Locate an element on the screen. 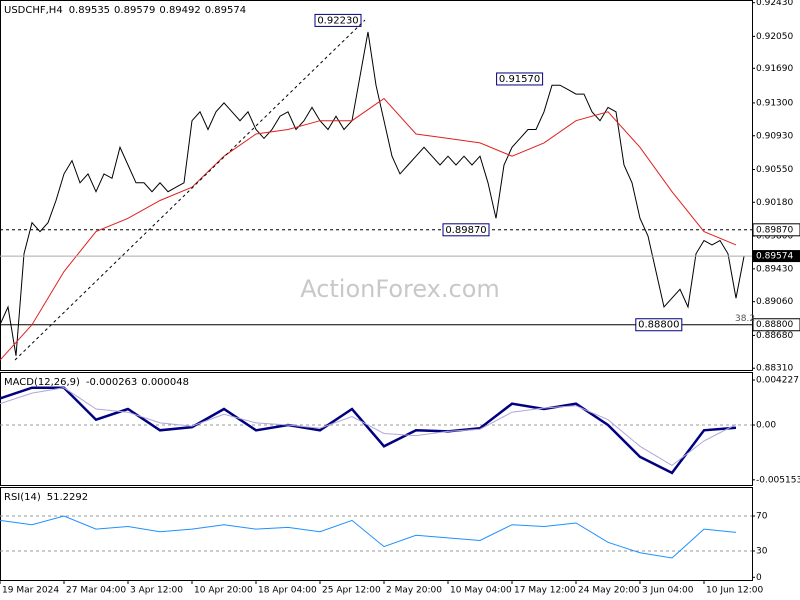 This screenshot has height=600, width=800. x-tick-label: 25 Apr 12:00 is located at coordinates (351, 591).